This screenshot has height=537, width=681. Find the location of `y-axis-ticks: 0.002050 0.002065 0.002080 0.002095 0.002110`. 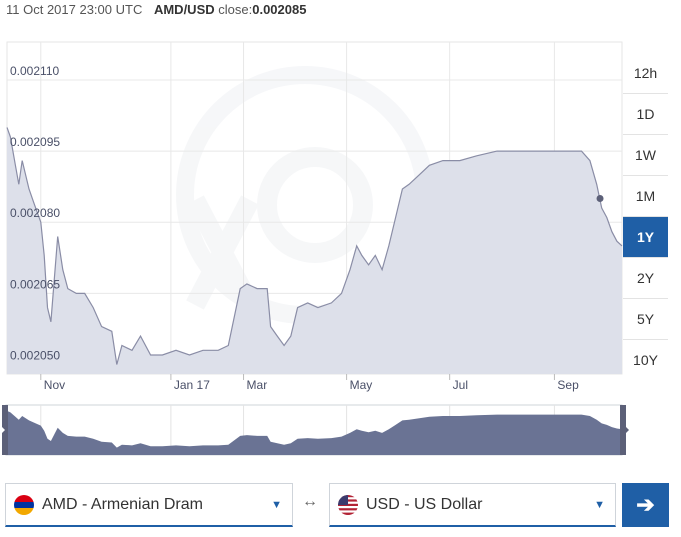

y-axis-ticks: 0.002050 0.002065 0.002080 0.002095 0.002110 is located at coordinates (35, 213).